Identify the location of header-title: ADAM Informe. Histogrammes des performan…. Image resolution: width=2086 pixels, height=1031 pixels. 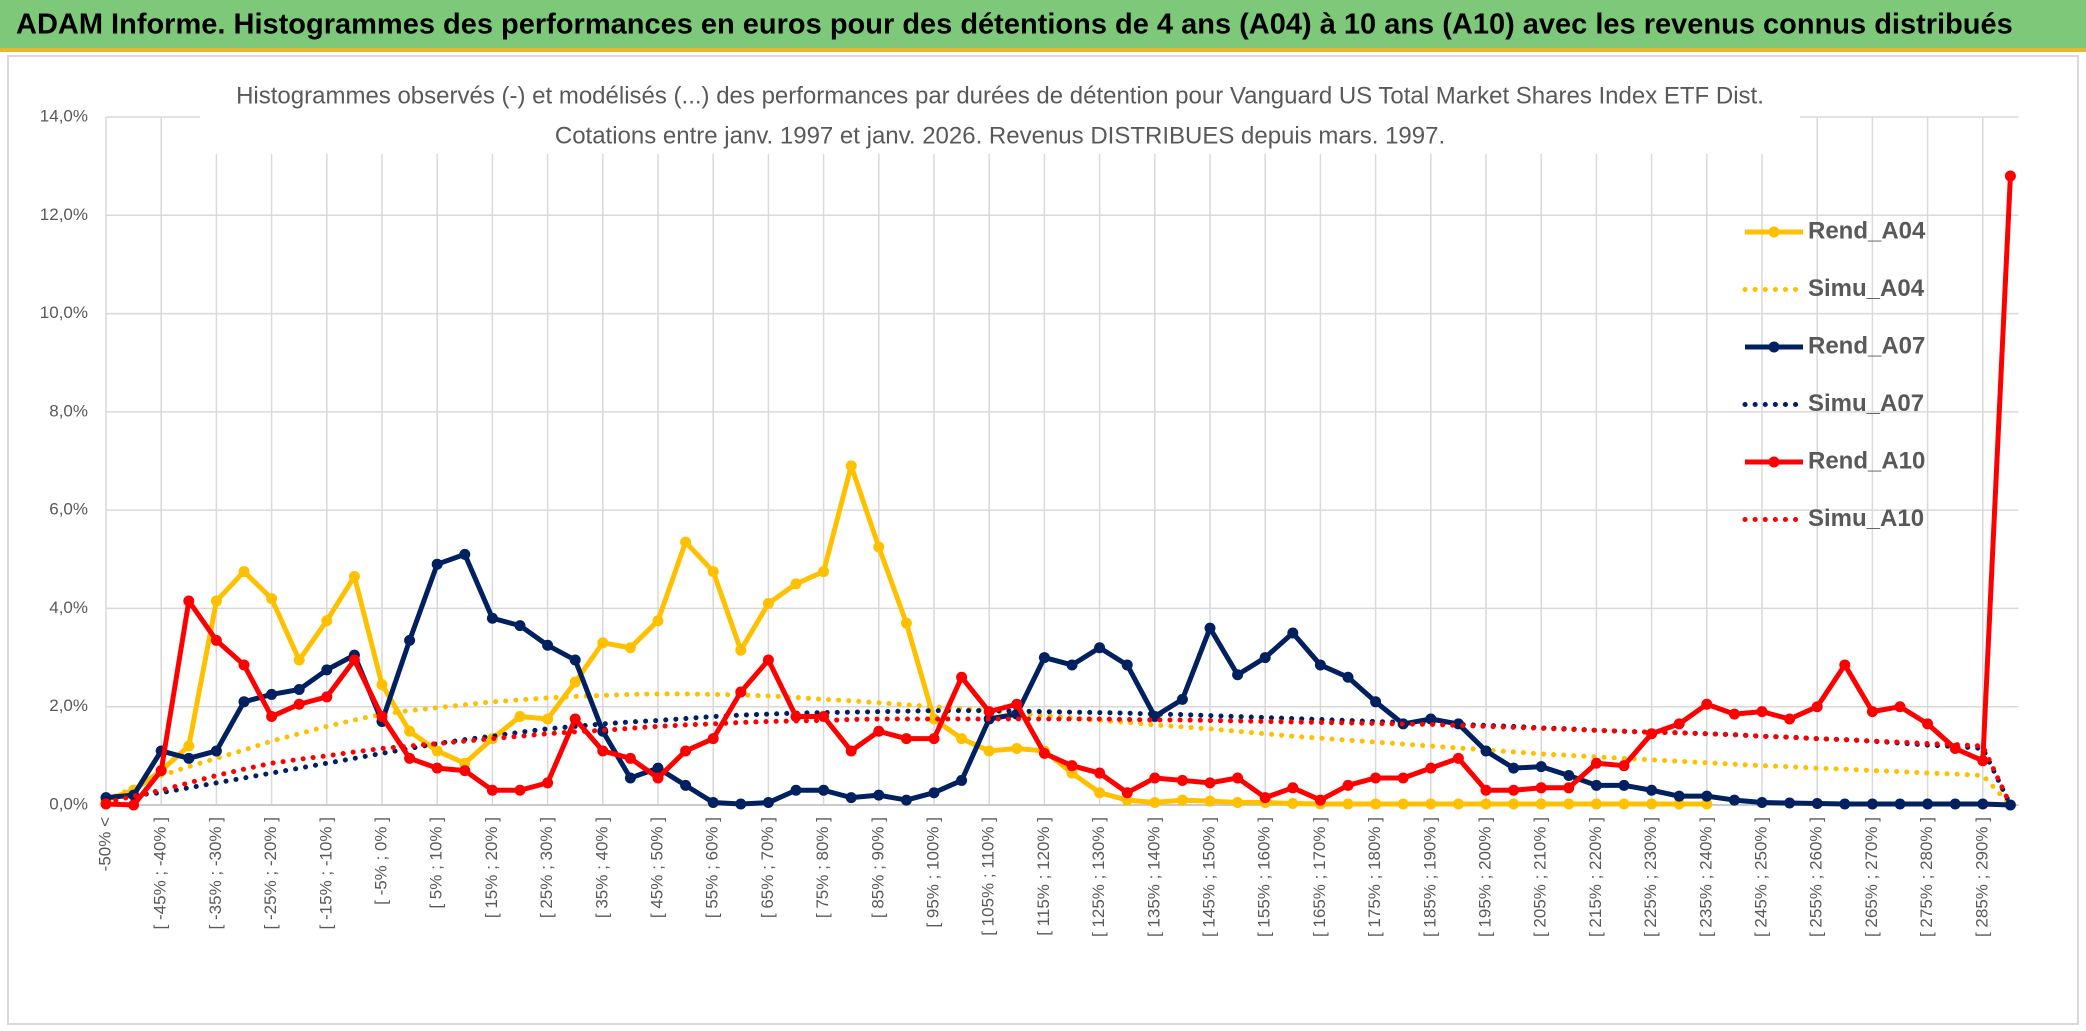
(1014, 25).